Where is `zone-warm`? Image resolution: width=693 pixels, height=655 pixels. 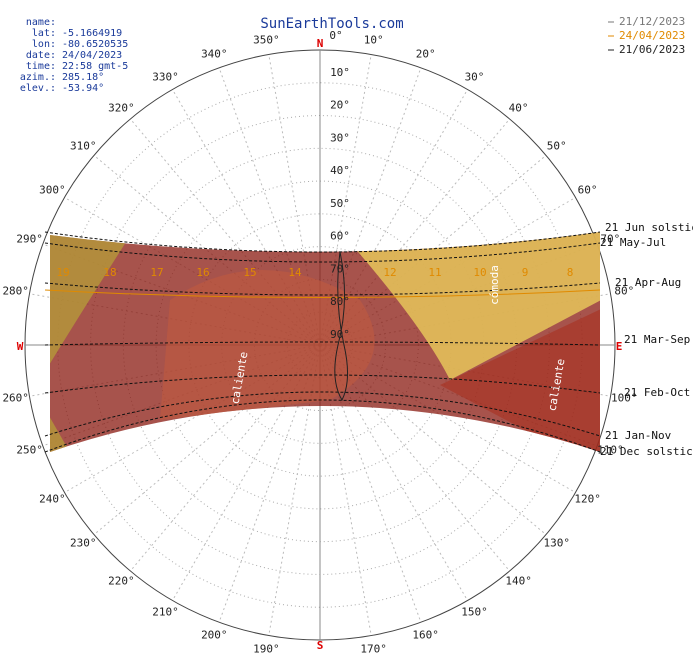 zone-warm is located at coordinates (95, 306).